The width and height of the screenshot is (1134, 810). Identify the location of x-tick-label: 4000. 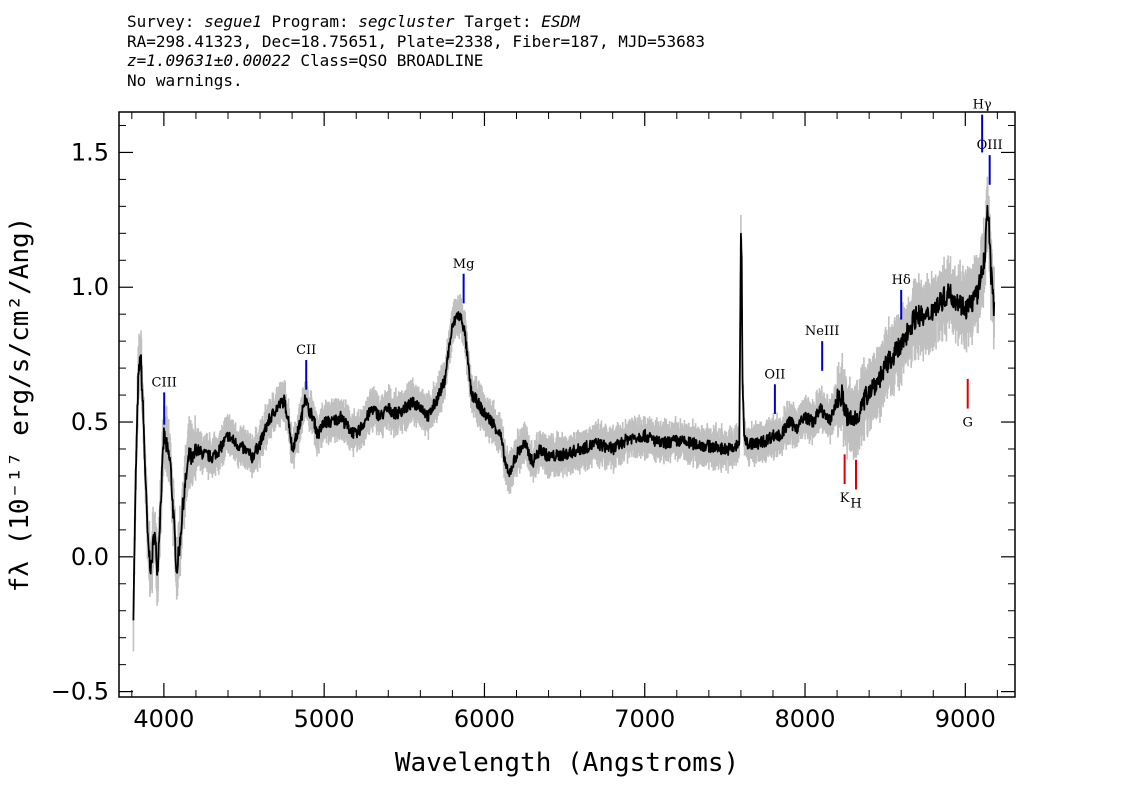
(163, 719).